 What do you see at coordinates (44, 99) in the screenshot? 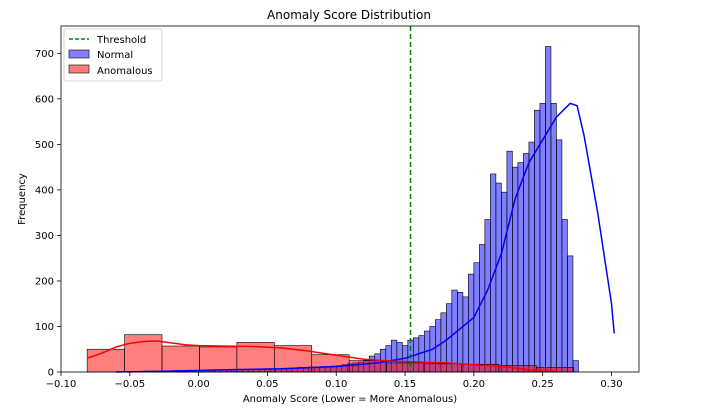
I see `y-tick-label: 600` at bounding box center [44, 99].